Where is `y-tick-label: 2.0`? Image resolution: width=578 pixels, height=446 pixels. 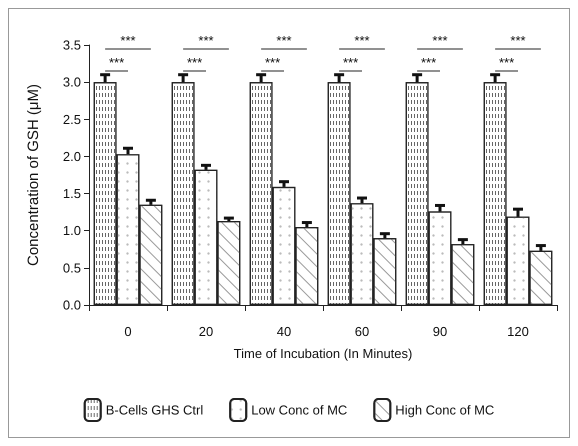
y-tick-label: 2.0 is located at coordinates (71, 156).